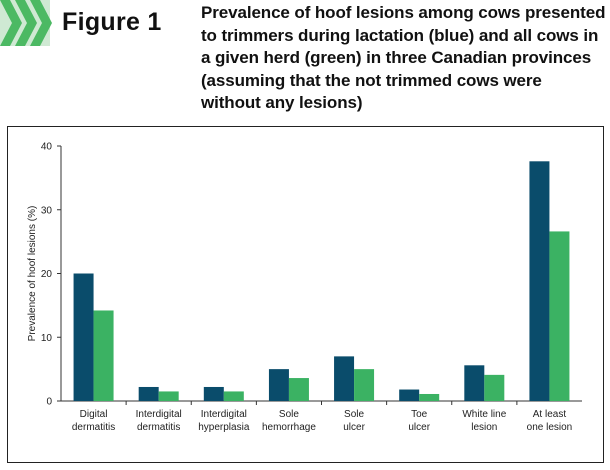 The height and width of the screenshot is (470, 610). Describe the element at coordinates (550, 414) in the screenshot. I see `x-category-label: At least` at that location.